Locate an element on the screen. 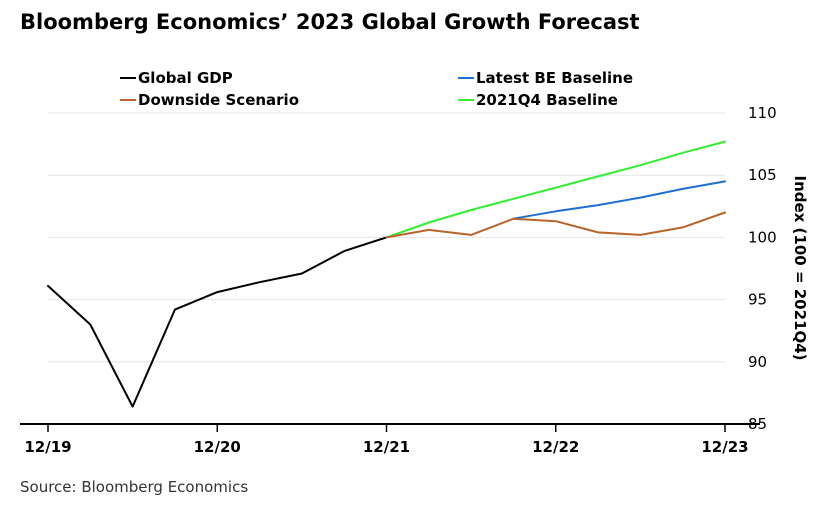  series-line-latest-be-baseline is located at coordinates (619, 200).